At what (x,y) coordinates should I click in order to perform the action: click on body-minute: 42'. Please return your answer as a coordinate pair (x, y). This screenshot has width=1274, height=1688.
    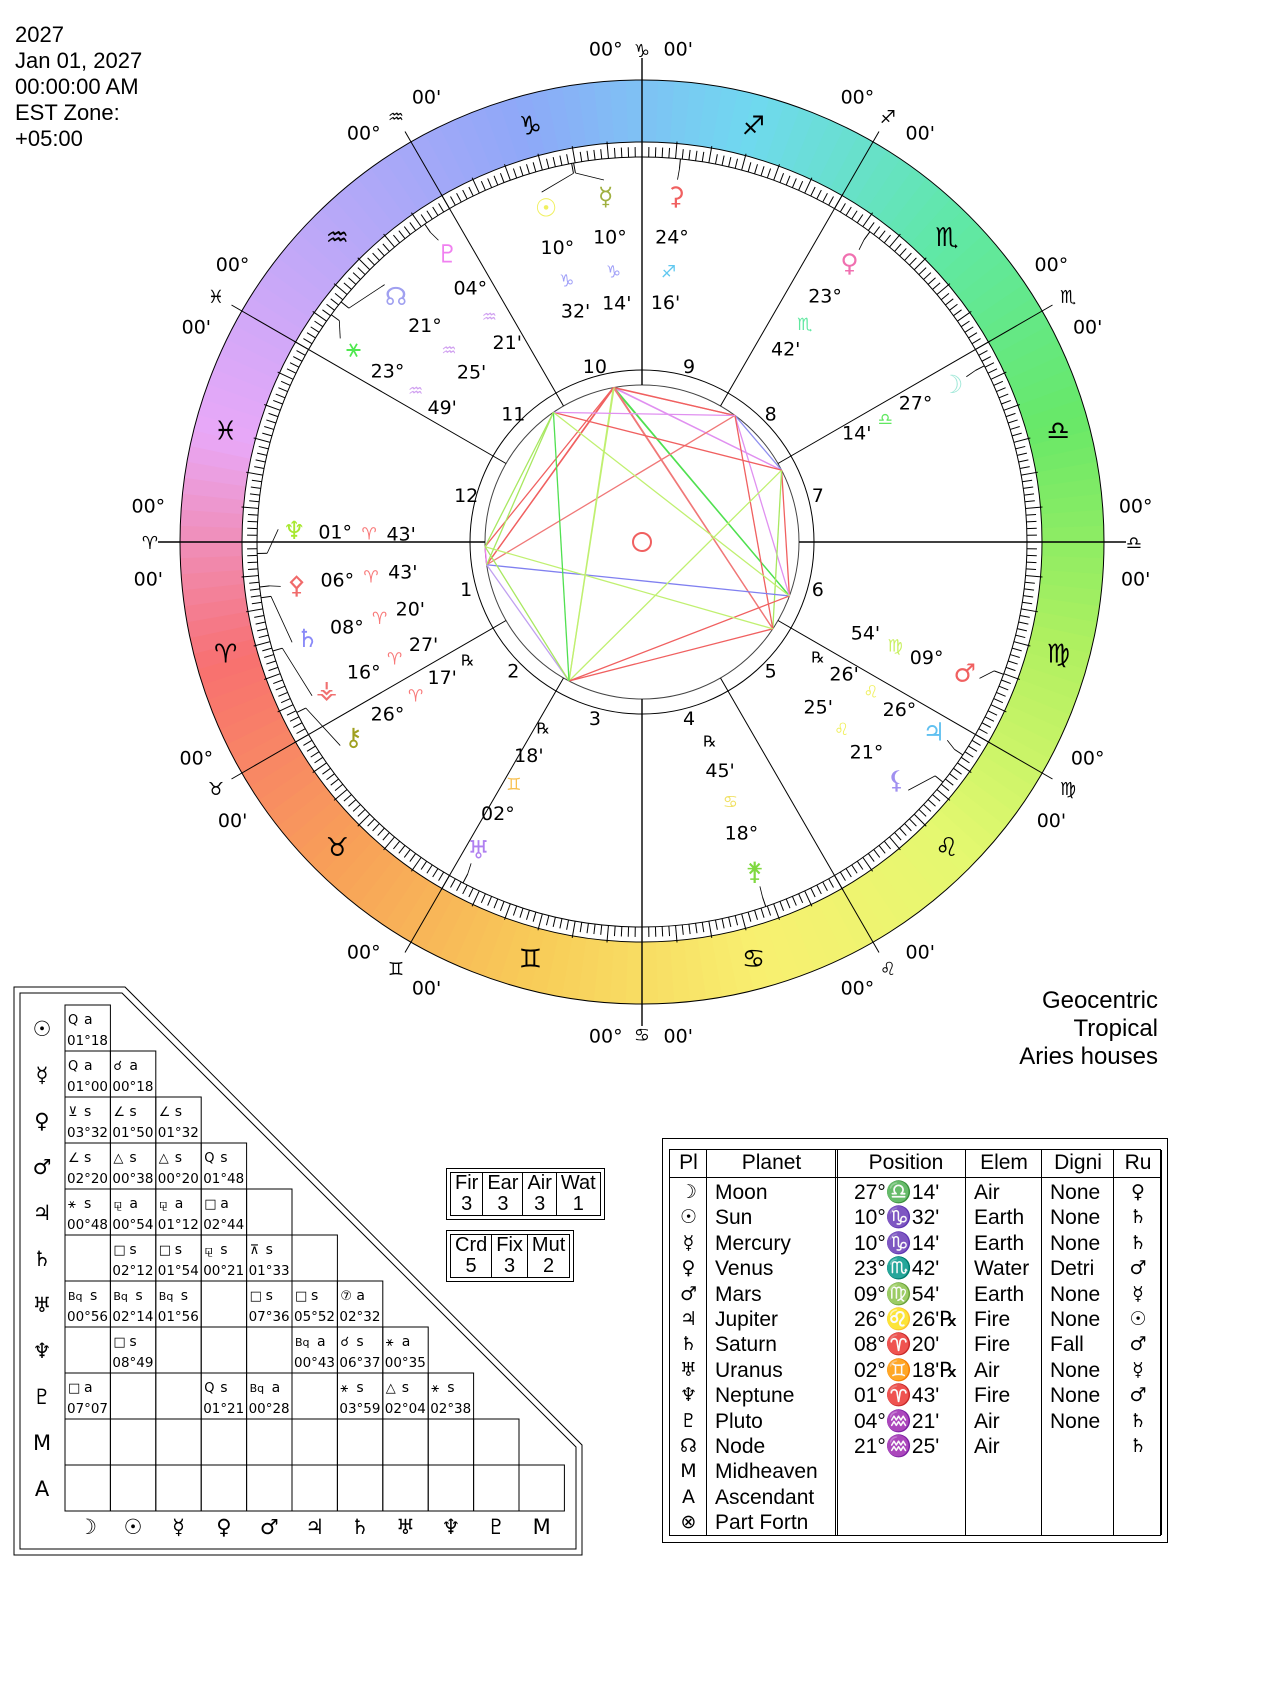
    Looking at the image, I should click on (785, 350).